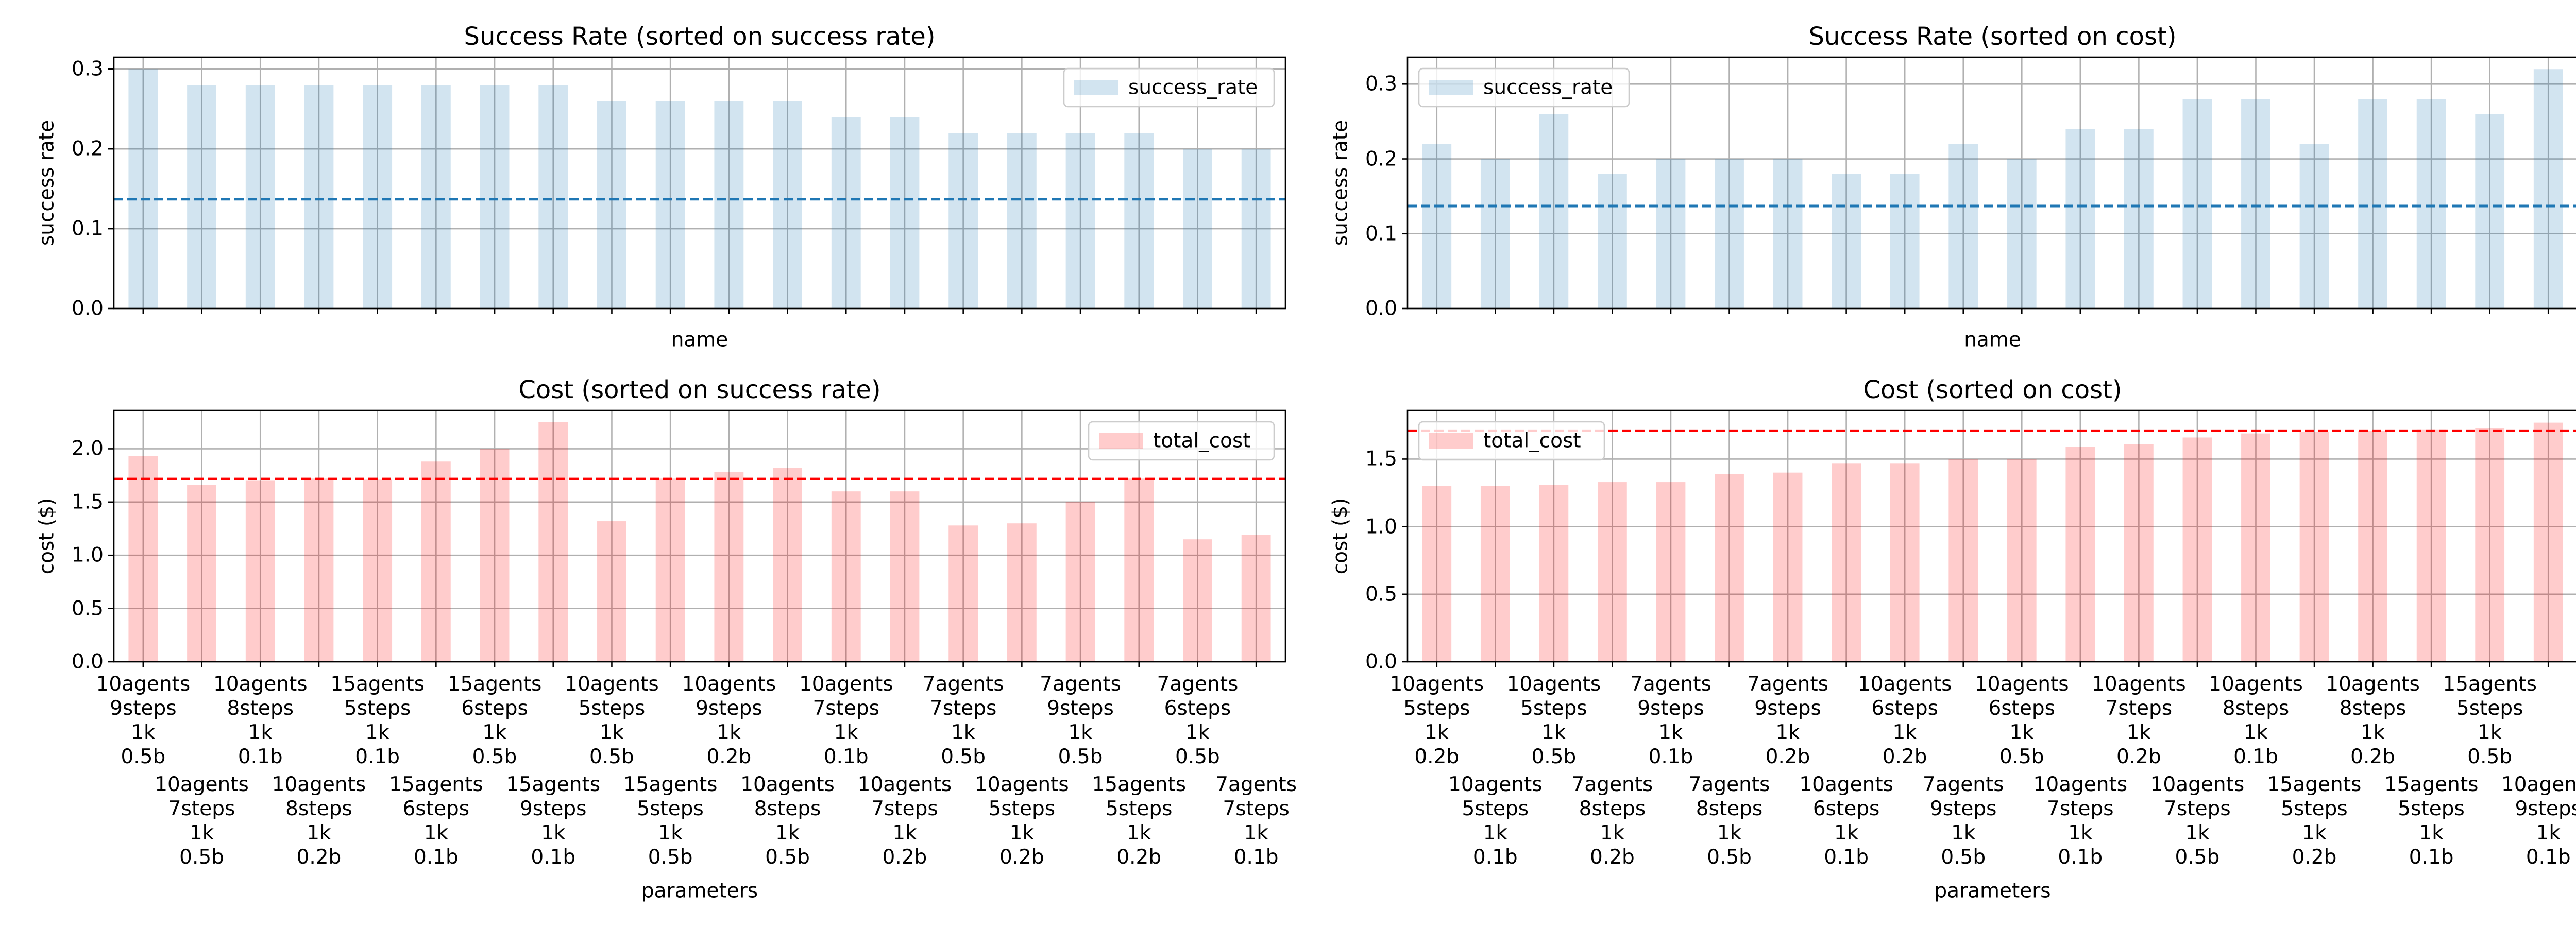 The width and height of the screenshot is (2576, 927). I want to click on x-tick-label: 15agents 5steps 1k 0.1b, so click(377, 720).